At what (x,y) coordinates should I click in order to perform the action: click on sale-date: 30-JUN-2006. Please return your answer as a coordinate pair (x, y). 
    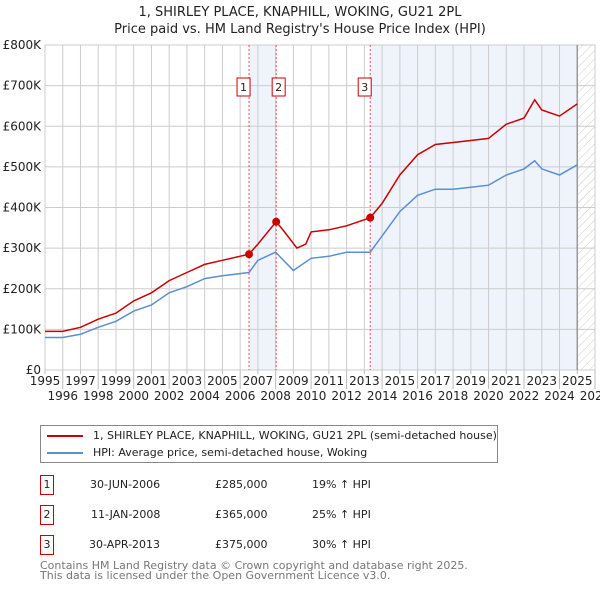
    Looking at the image, I should click on (125, 484).